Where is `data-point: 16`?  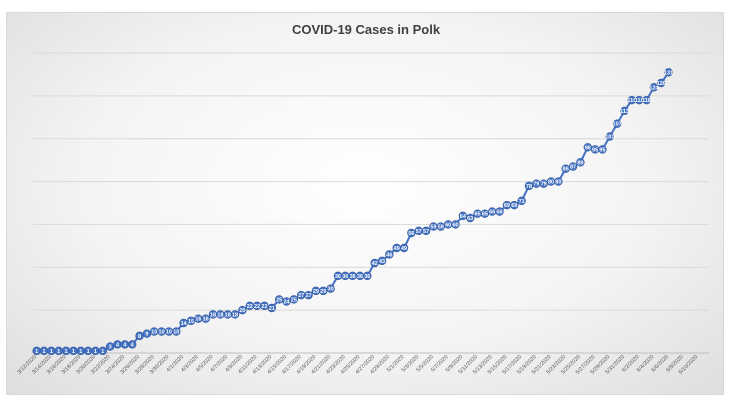
data-point: 16 is located at coordinates (198, 318).